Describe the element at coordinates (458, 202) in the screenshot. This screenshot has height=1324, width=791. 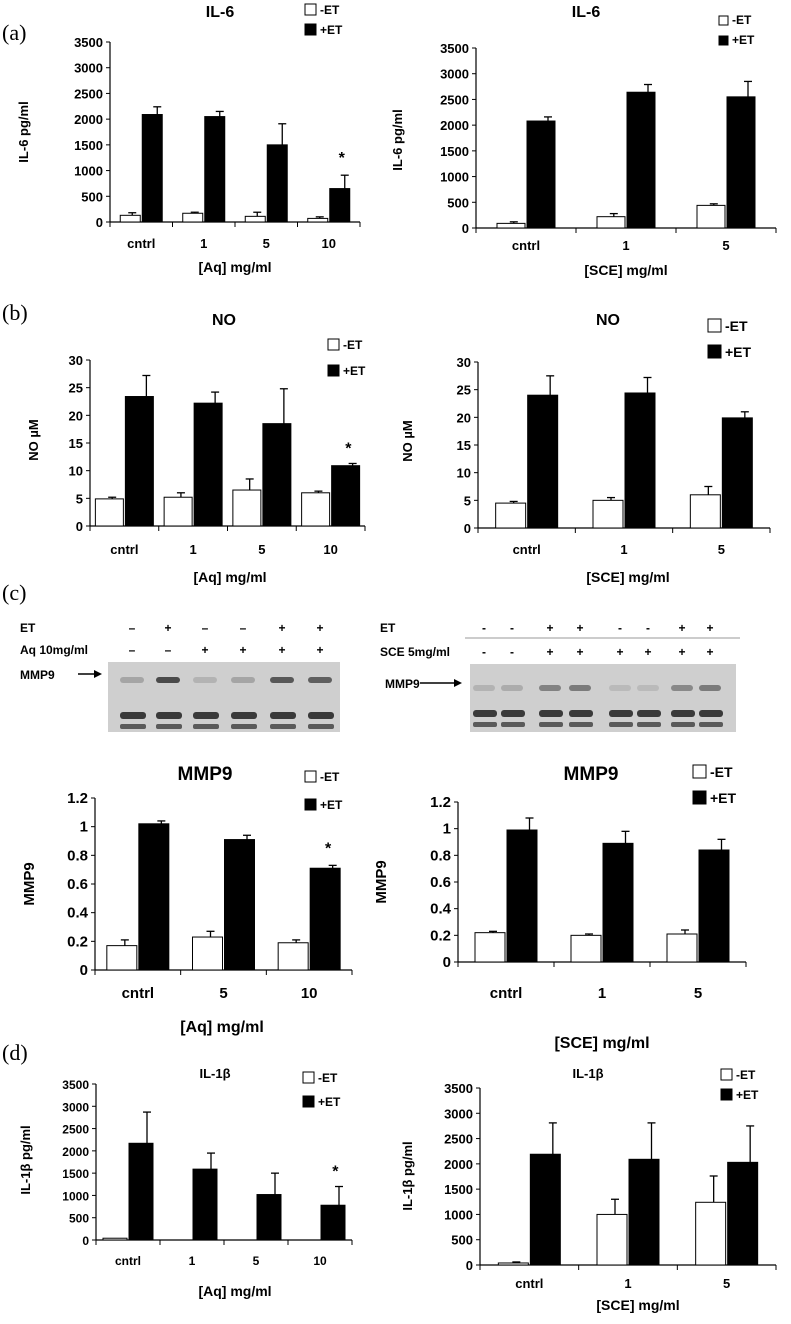
I see `y-tick-label: 500` at that location.